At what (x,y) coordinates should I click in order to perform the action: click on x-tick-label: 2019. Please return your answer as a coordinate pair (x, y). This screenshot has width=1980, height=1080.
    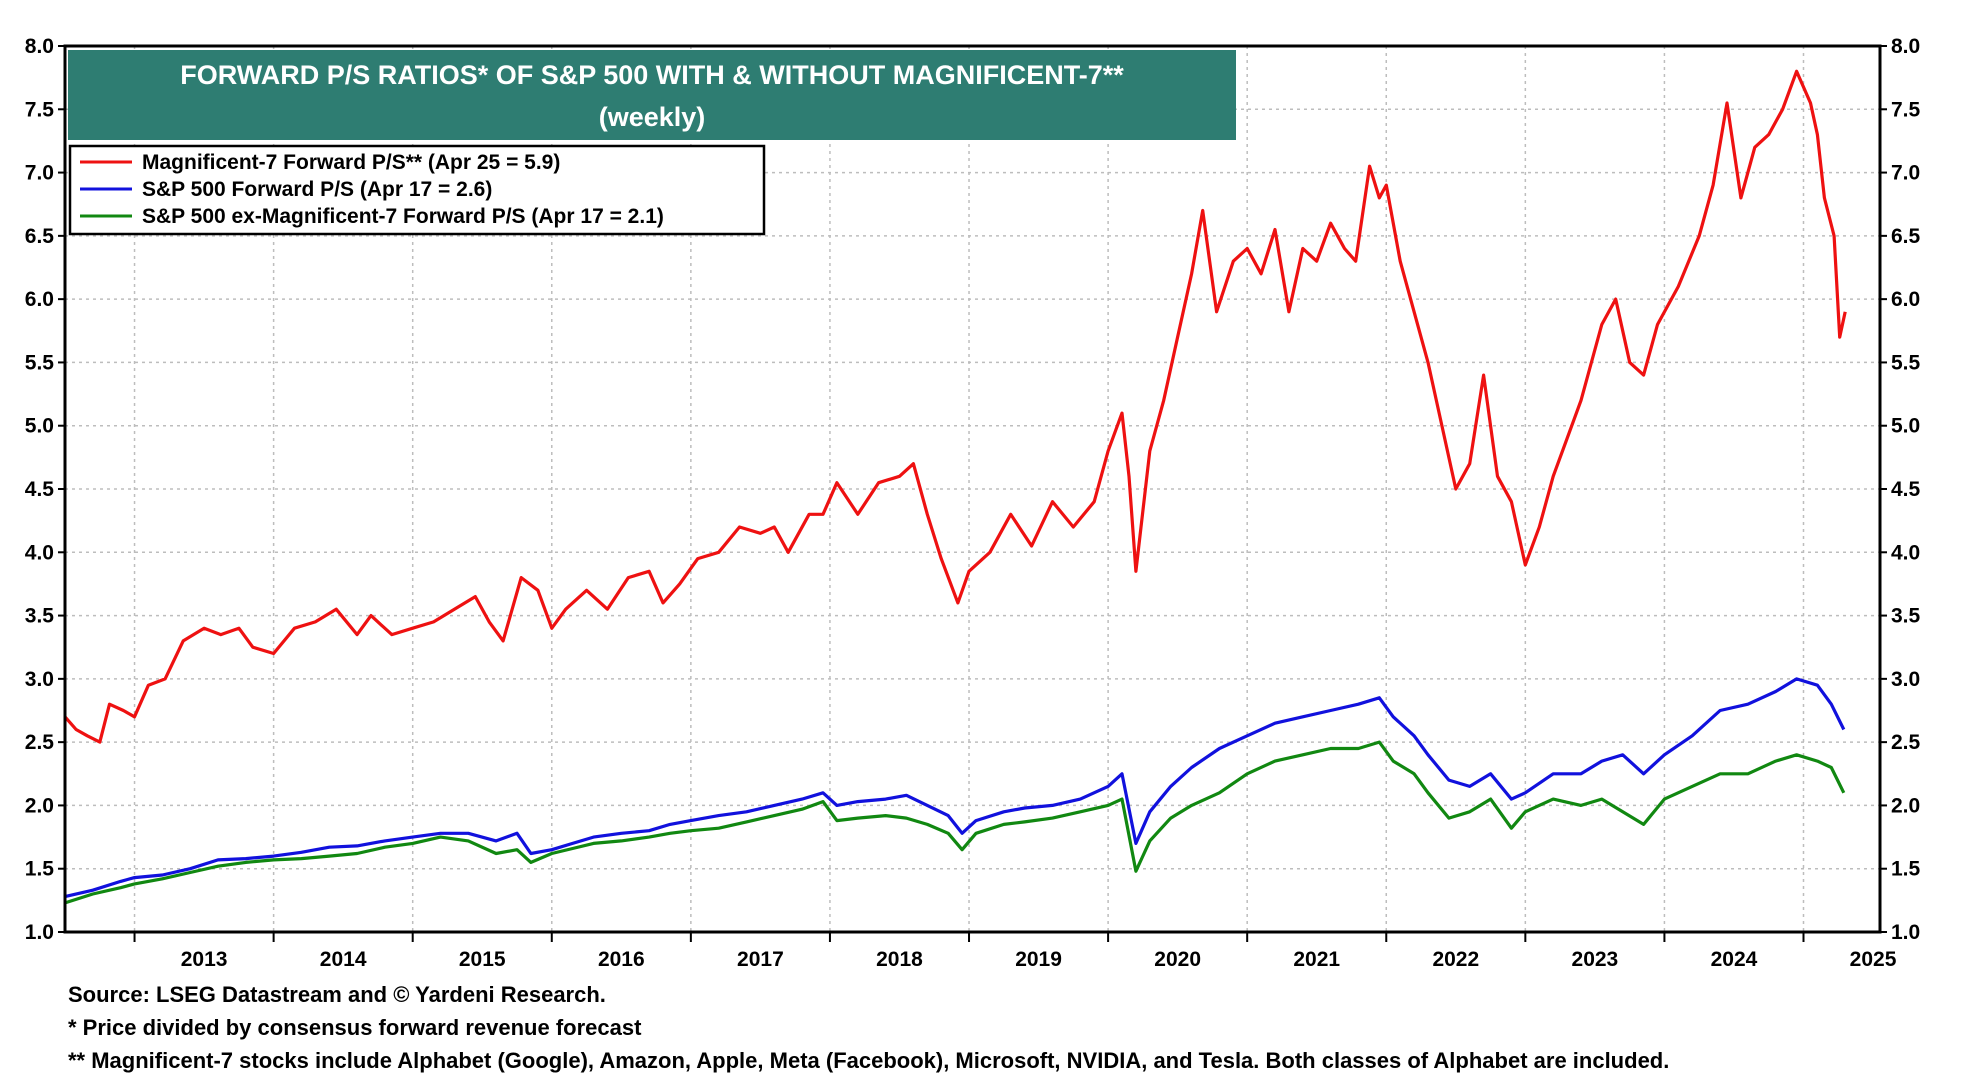
    Looking at the image, I should click on (1038, 959).